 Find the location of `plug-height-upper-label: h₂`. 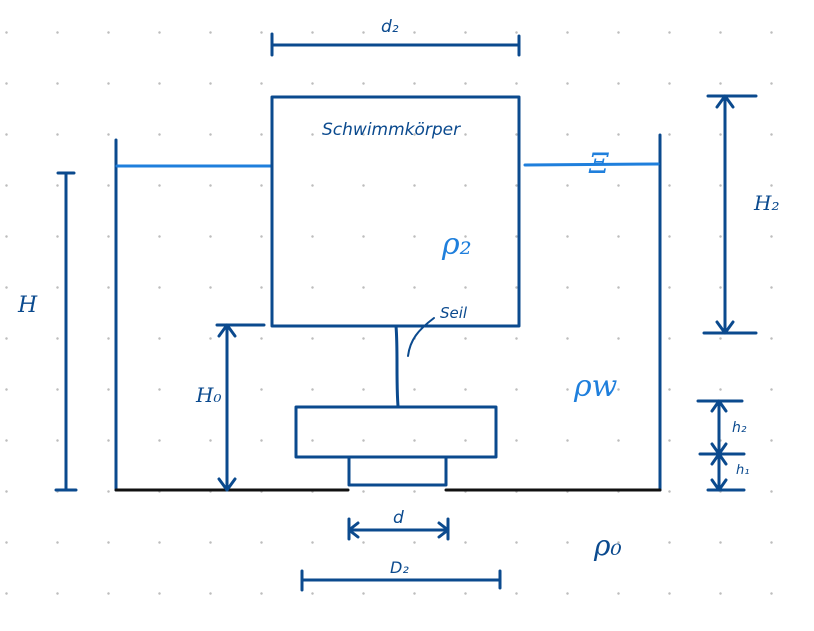

plug-height-upper-label: h₂ is located at coordinates (739, 428).